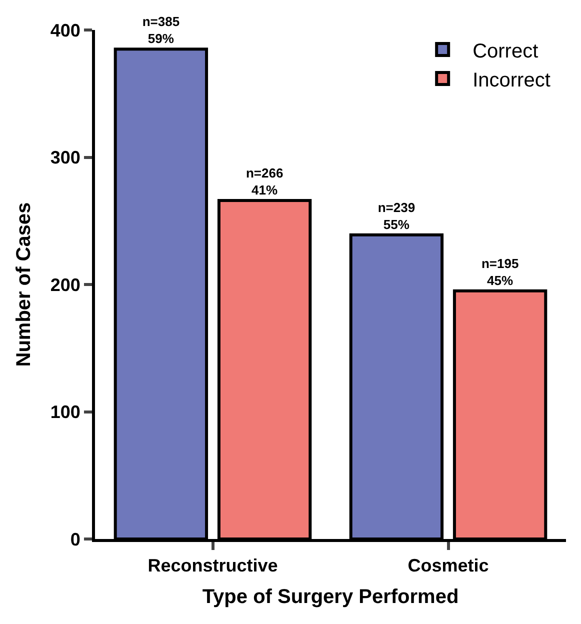 Image resolution: width=581 pixels, height=624 pixels. Describe the element at coordinates (65, 284) in the screenshot. I see `y-tick-label: 200` at that location.